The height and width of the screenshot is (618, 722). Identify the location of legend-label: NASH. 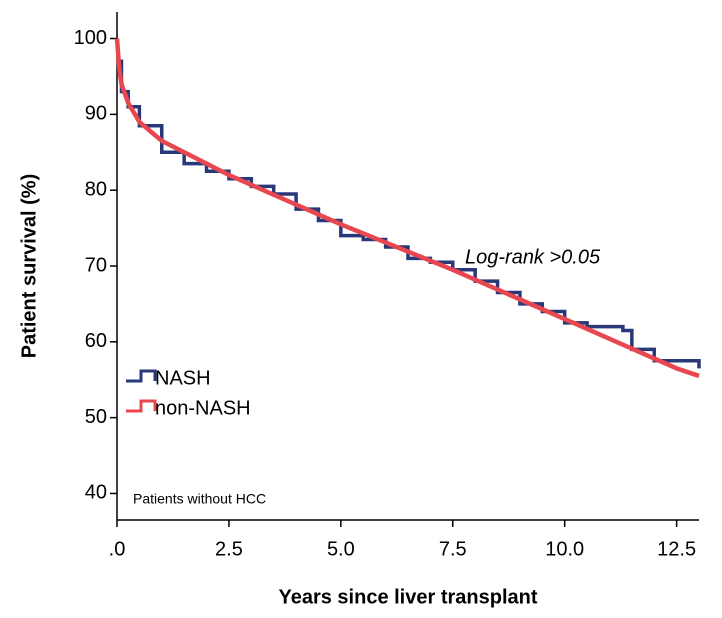
(183, 378).